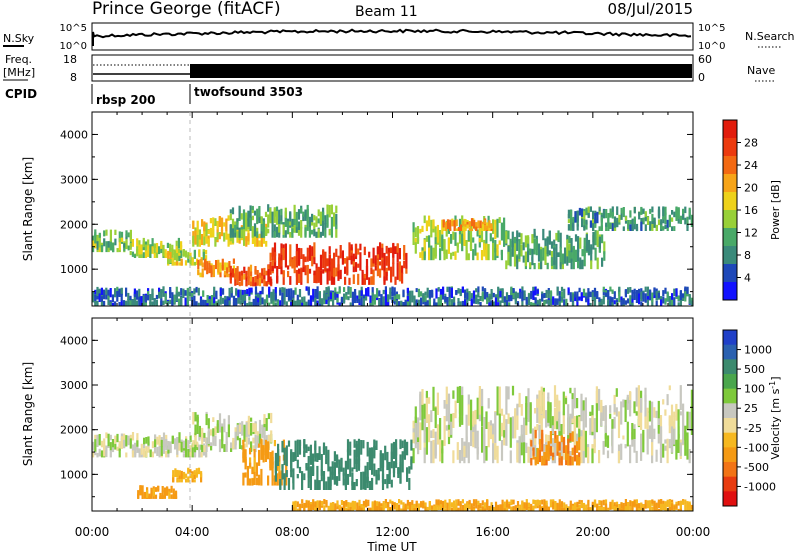 The image size is (800, 554). What do you see at coordinates (73, 77) in the screenshot?
I see `freq-tick-low: 8` at bounding box center [73, 77].